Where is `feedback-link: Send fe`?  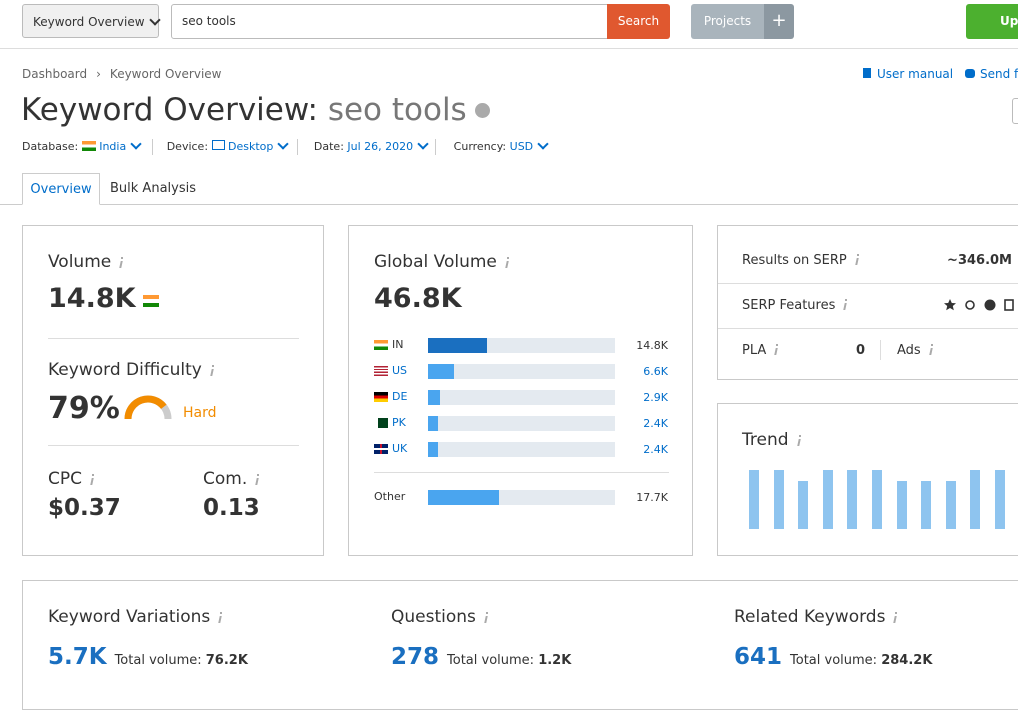 feedback-link: Send fe is located at coordinates (991, 74).